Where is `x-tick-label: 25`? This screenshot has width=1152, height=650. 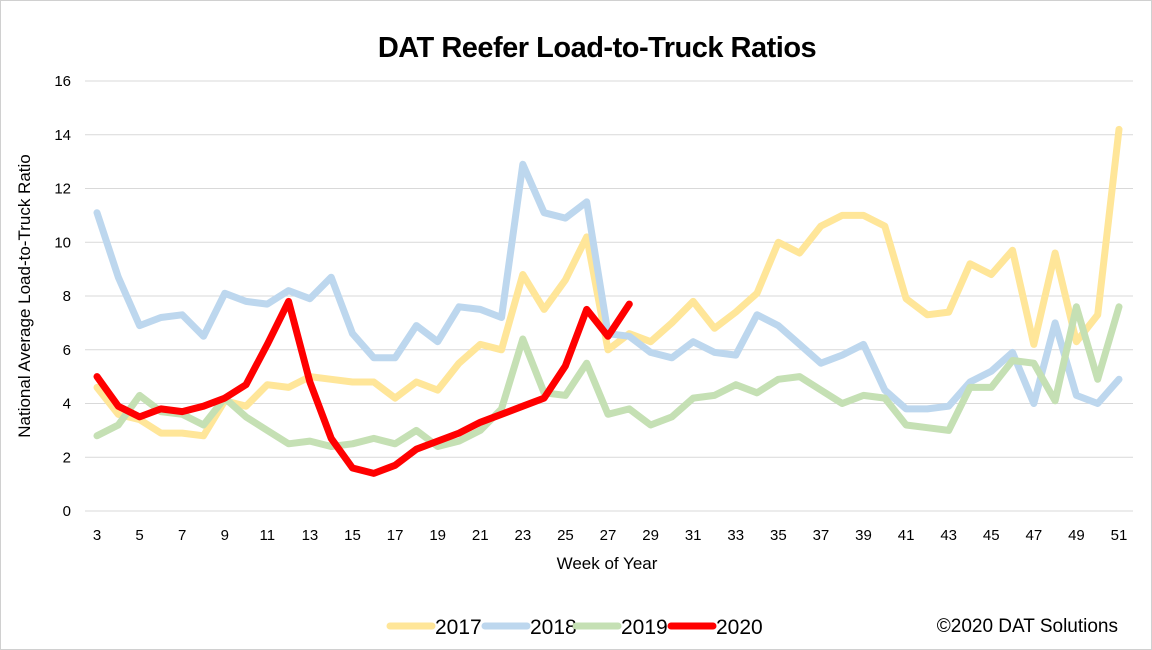 x-tick-label: 25 is located at coordinates (565, 535).